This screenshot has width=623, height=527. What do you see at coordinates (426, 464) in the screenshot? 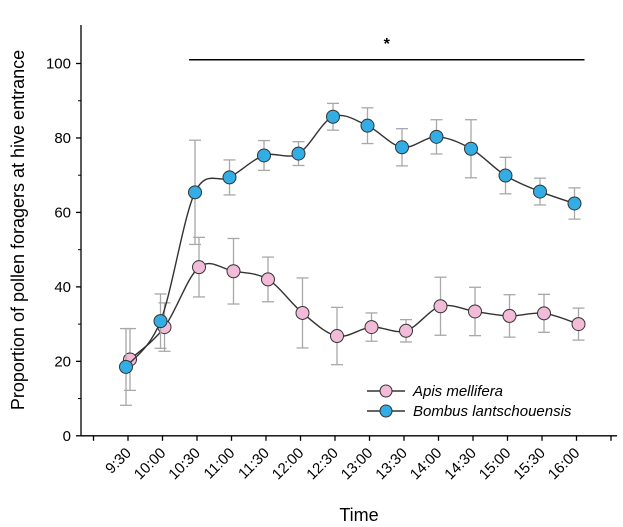
I see `x-tick-label: 14:00` at bounding box center [426, 464].